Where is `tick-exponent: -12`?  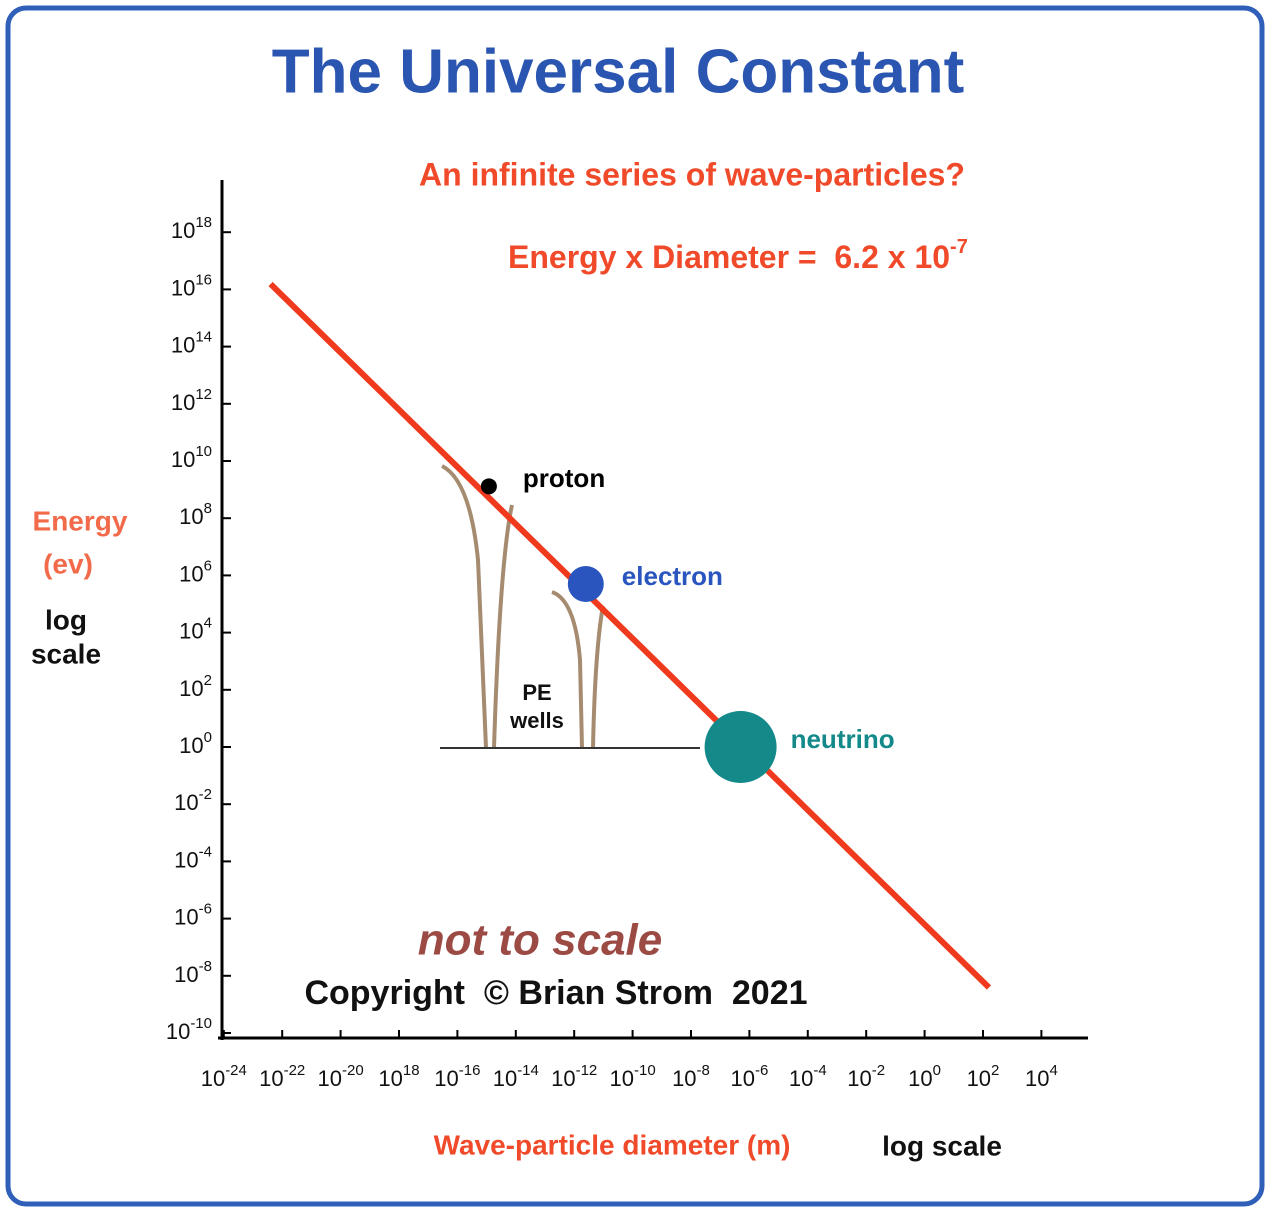
tick-exponent: -12 is located at coordinates (587, 1070).